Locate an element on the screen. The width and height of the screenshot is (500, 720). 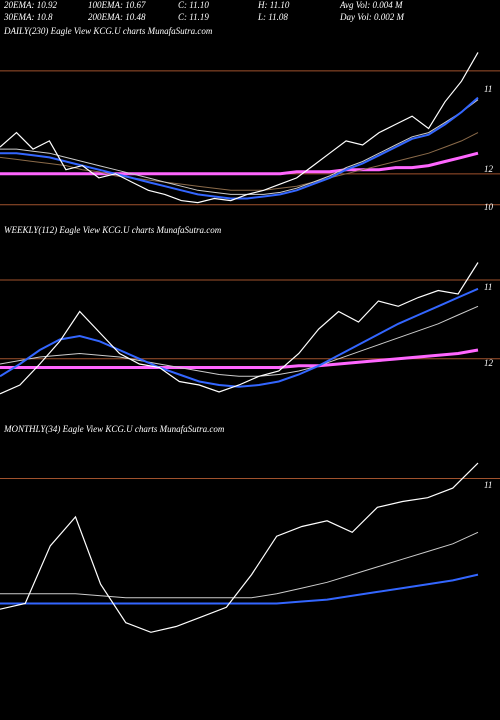
stat-label: 100EMA: 10.67 is located at coordinates (117, 5).